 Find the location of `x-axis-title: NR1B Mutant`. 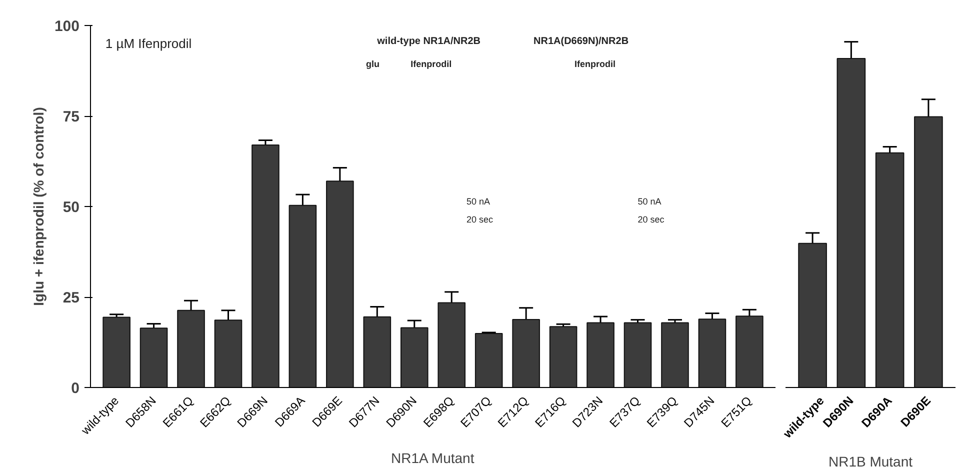

x-axis-title: NR1B Mutant is located at coordinates (870, 462).